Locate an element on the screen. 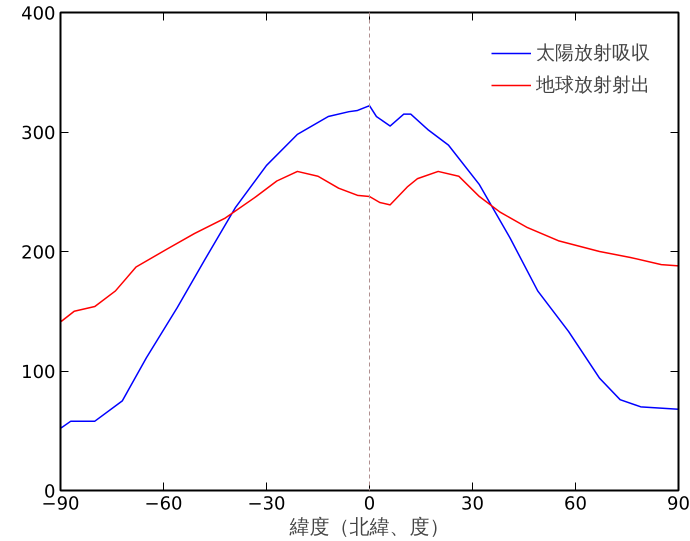 This screenshot has width=690, height=541. x-tick-label: 30 is located at coordinates (472, 504).